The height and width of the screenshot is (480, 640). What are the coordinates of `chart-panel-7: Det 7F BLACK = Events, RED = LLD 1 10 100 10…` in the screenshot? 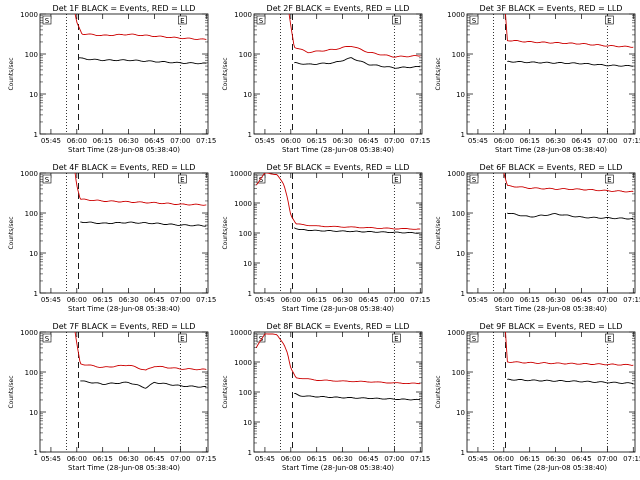 It's located at (112, 397).